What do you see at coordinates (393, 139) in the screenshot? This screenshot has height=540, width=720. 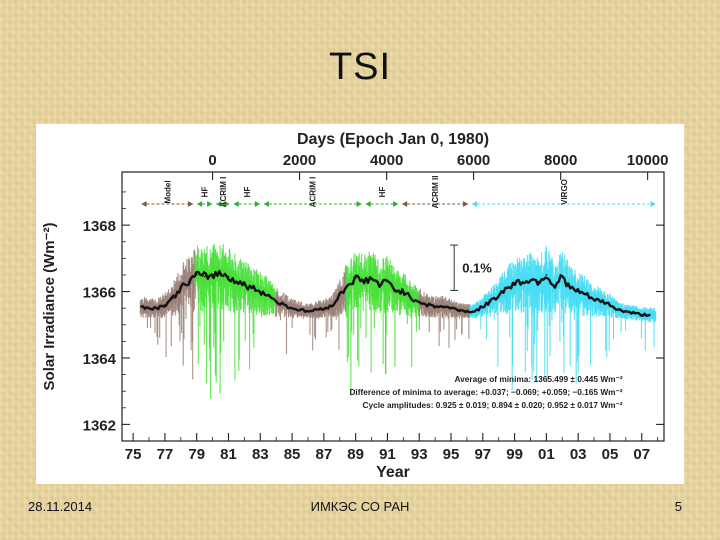 I see `top-axis-title: Days (Epoch Jan 0, 1980)` at bounding box center [393, 139].